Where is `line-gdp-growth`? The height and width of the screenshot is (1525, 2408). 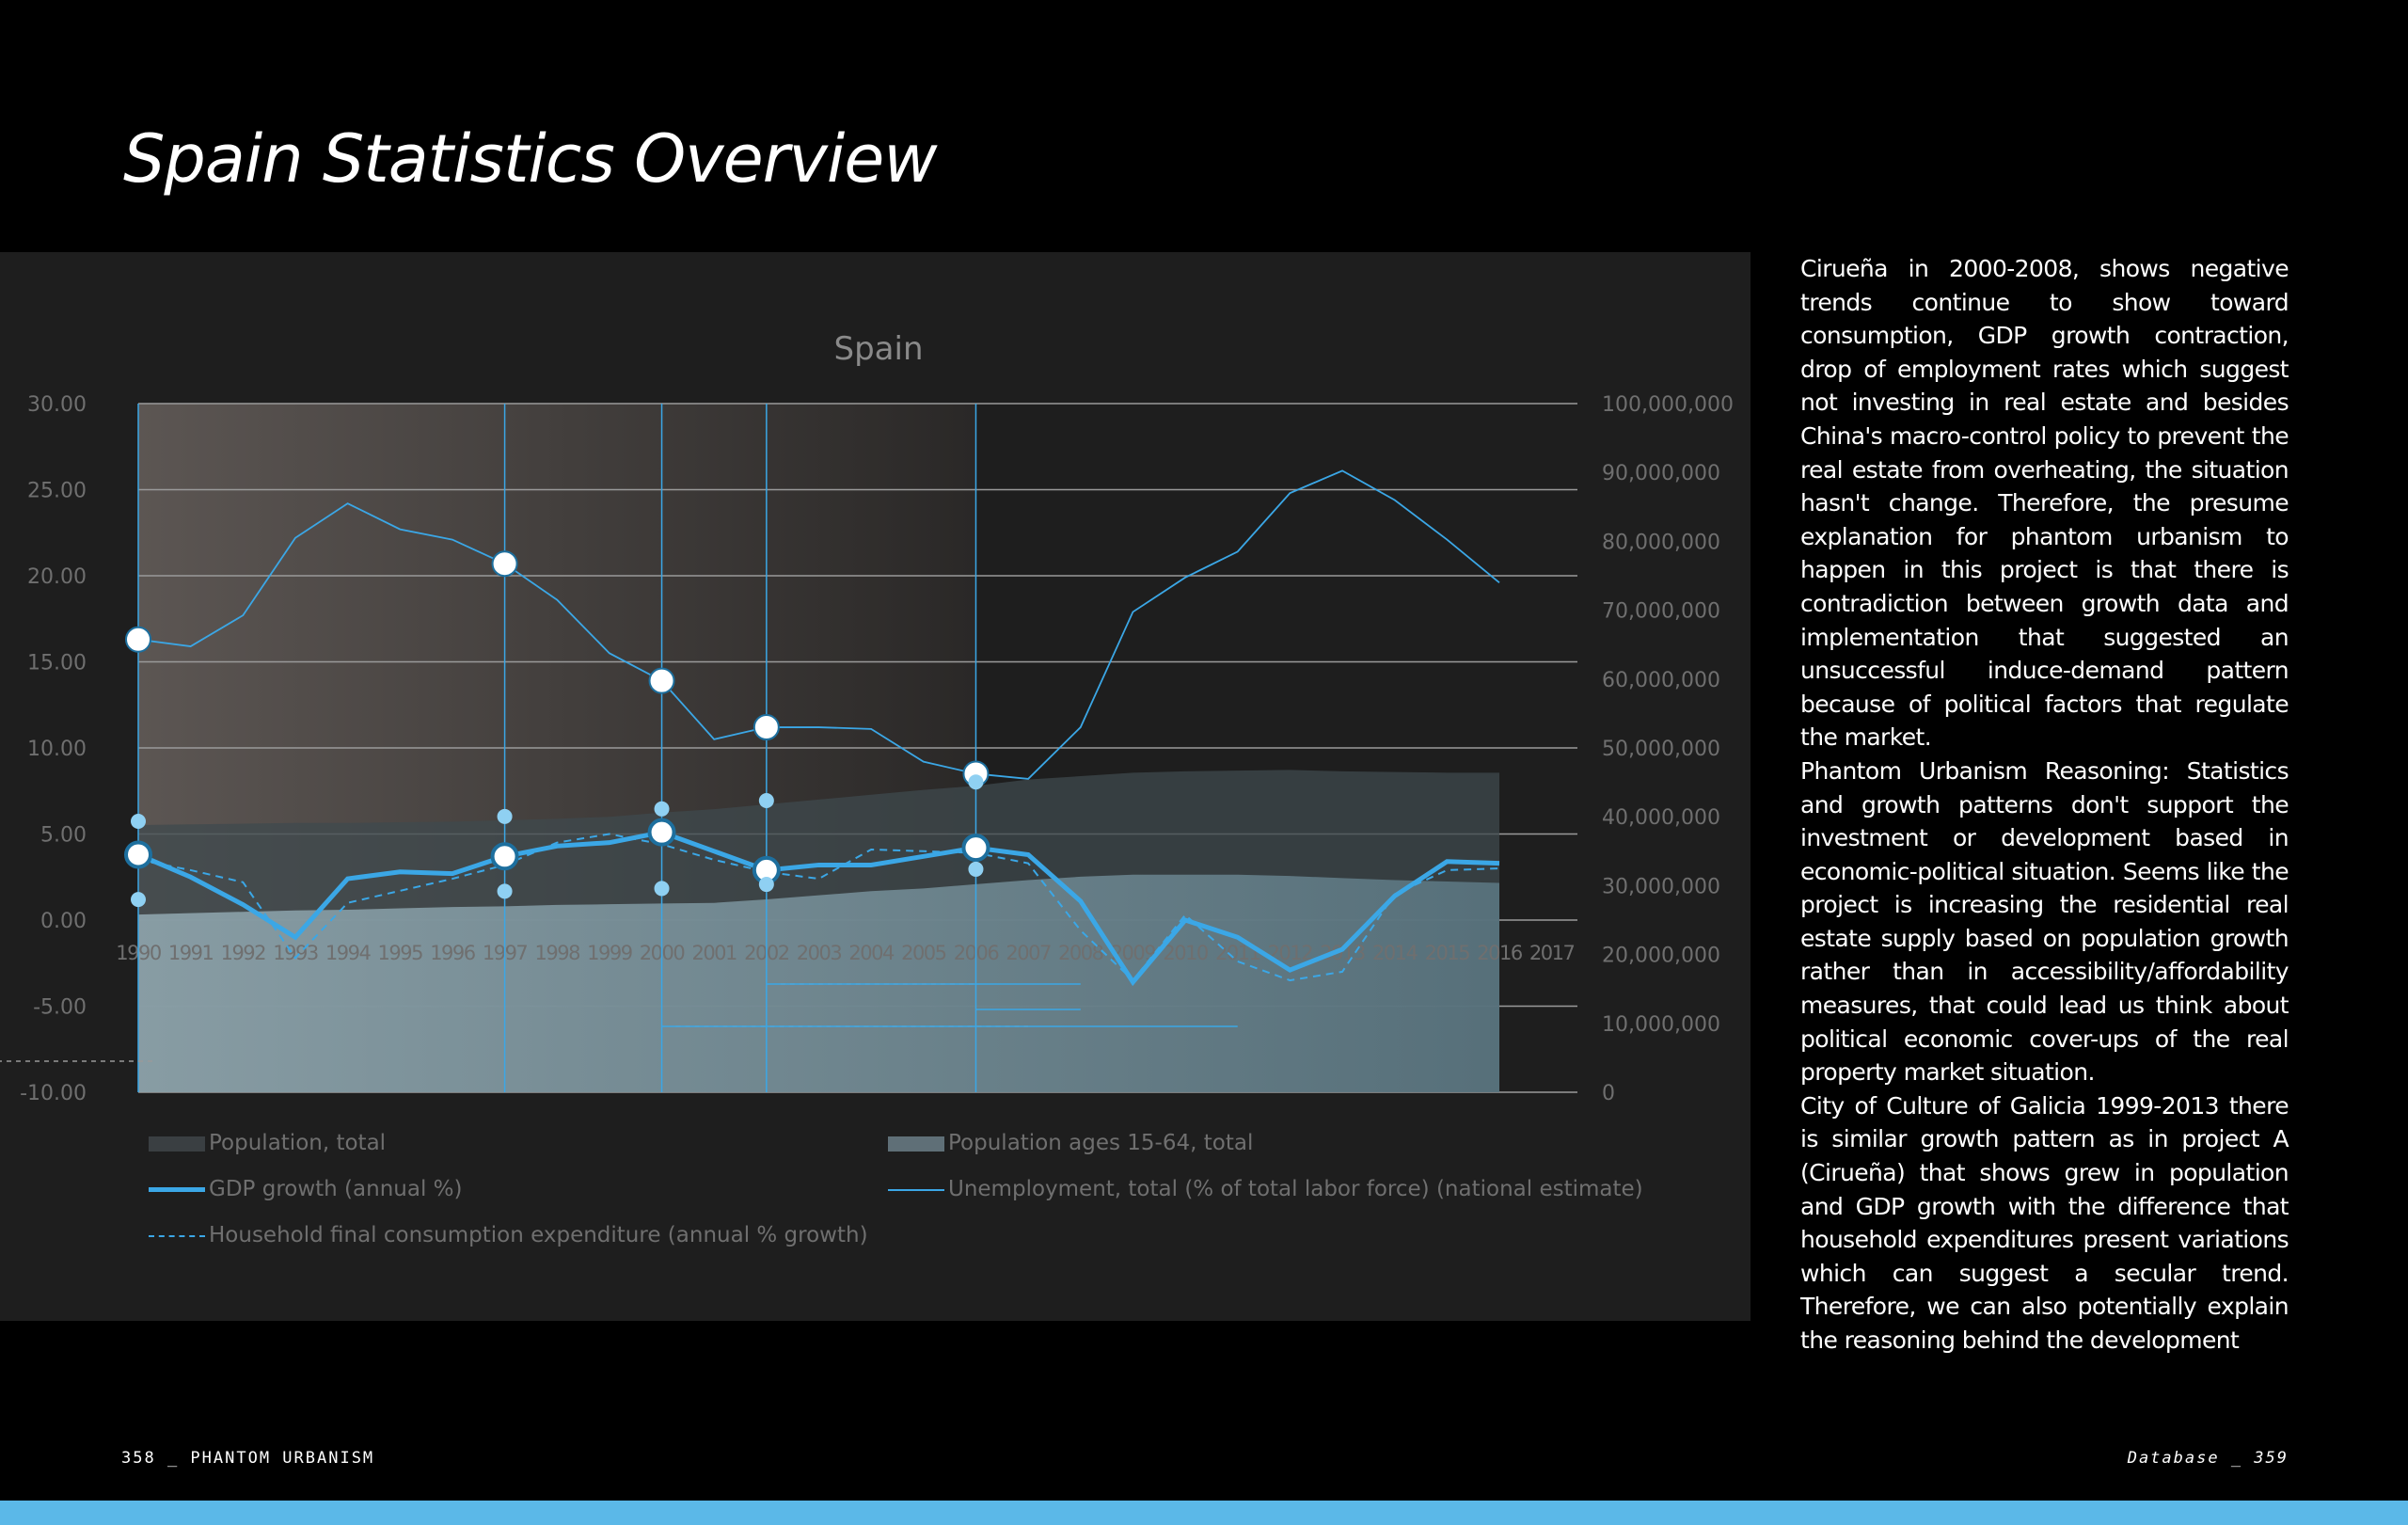 line-gdp-growth is located at coordinates (819, 908).